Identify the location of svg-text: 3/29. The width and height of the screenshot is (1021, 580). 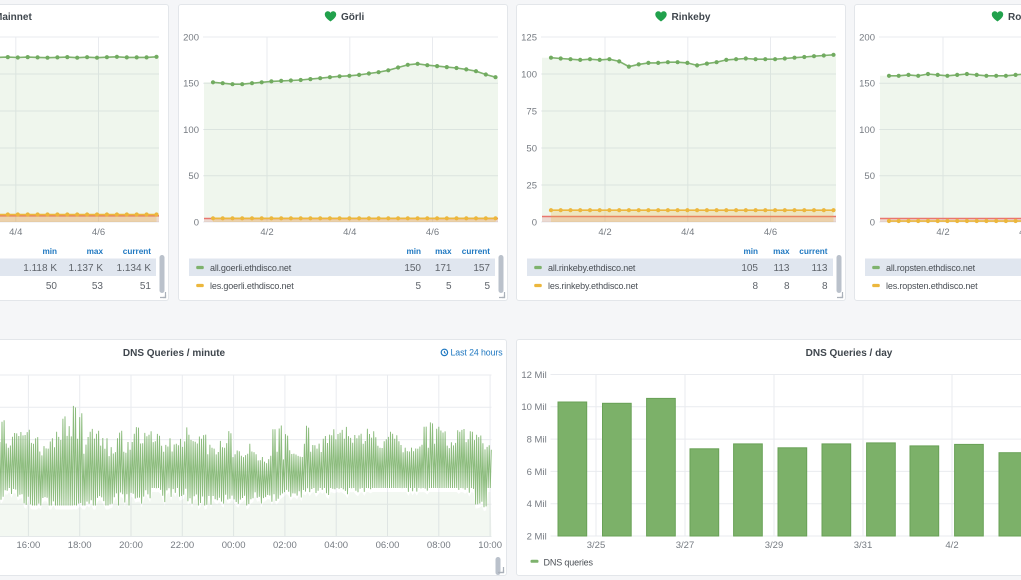
(774, 545).